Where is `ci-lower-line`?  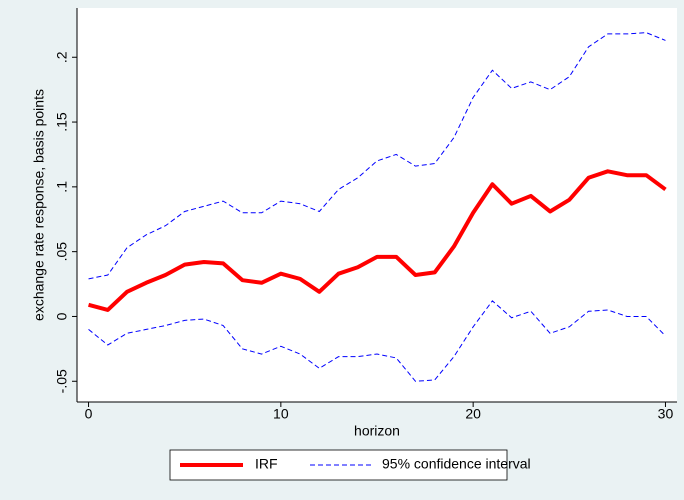
ci-lower-line is located at coordinates (377, 341).